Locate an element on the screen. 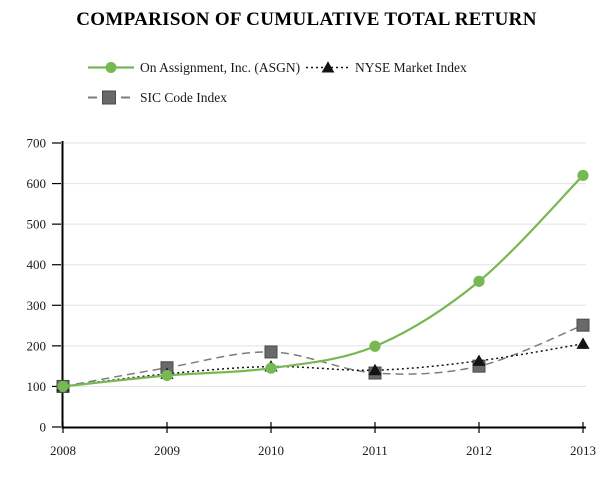 This screenshot has height=480, width=613. y-tick-label: 200 is located at coordinates (37, 345).